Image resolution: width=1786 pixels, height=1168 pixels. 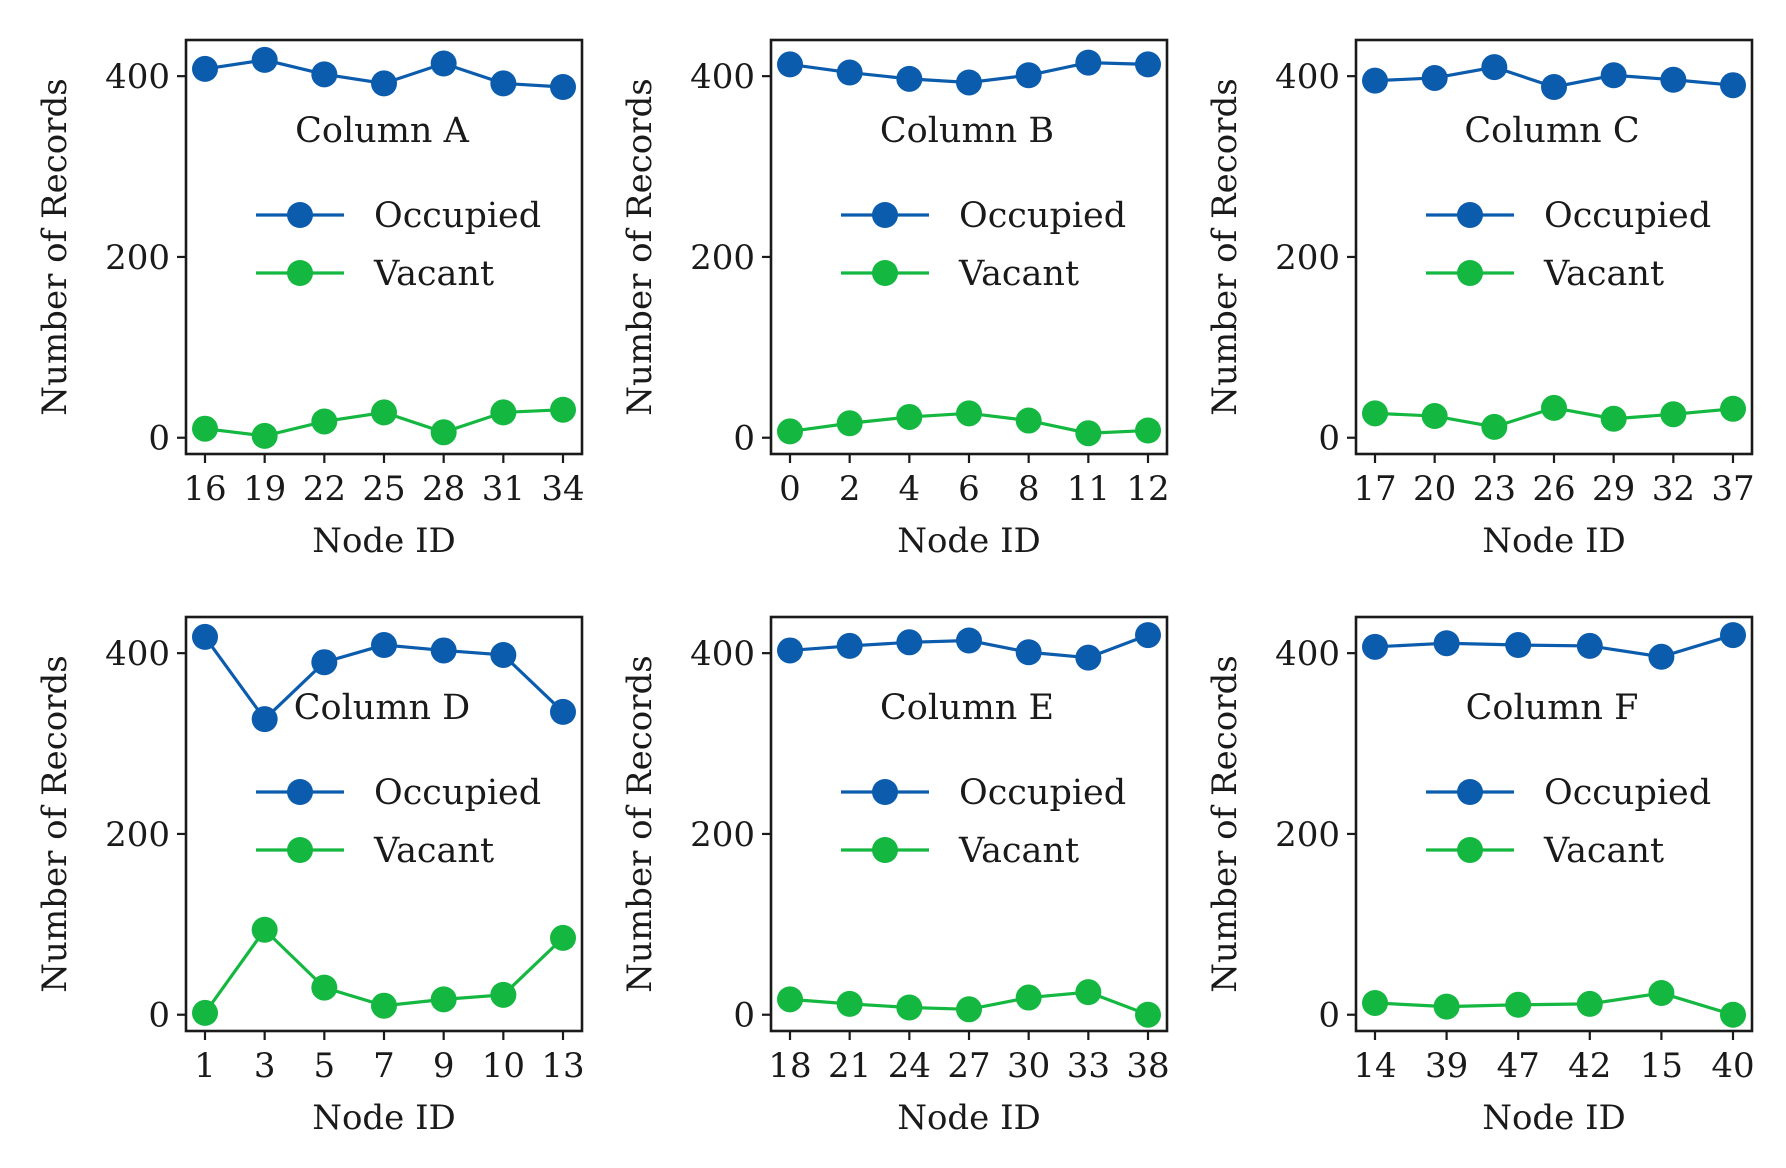 I want to click on x-tick-label: 32, so click(x=1673, y=489).